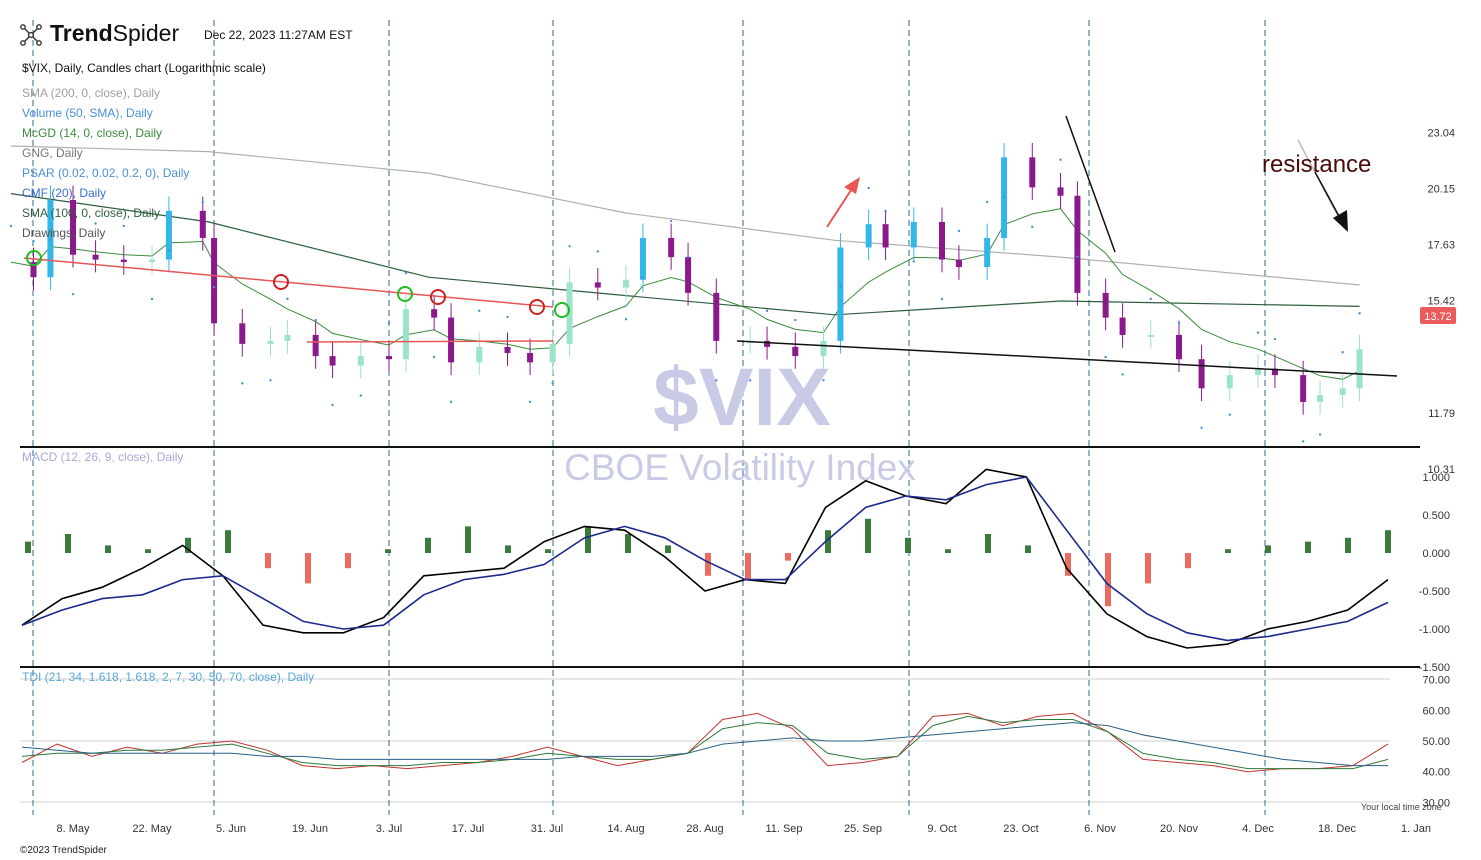 This screenshot has width=1481, height=860. Describe the element at coordinates (31, 35) in the screenshot. I see `trendspider-logo-icon` at that location.